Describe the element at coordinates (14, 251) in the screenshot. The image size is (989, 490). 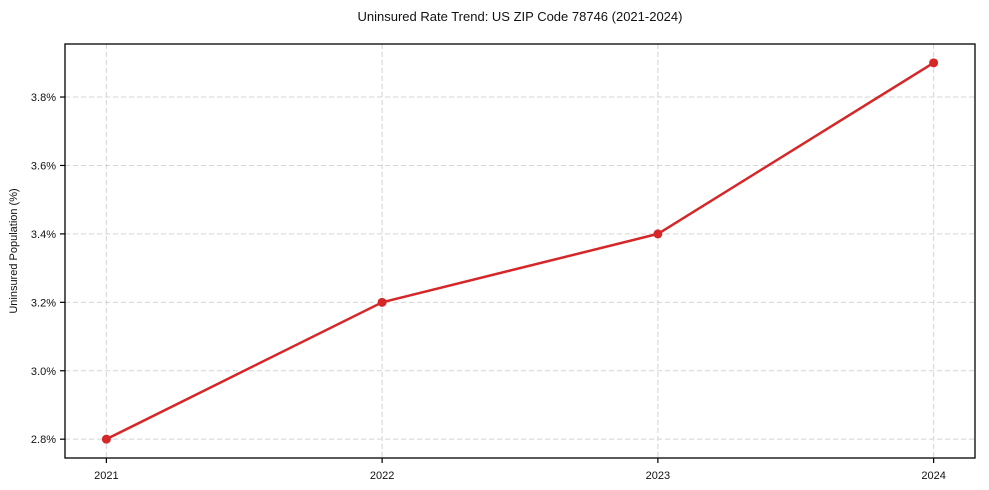
I see `y-axis-label: Uninsured Population (%)` at that location.